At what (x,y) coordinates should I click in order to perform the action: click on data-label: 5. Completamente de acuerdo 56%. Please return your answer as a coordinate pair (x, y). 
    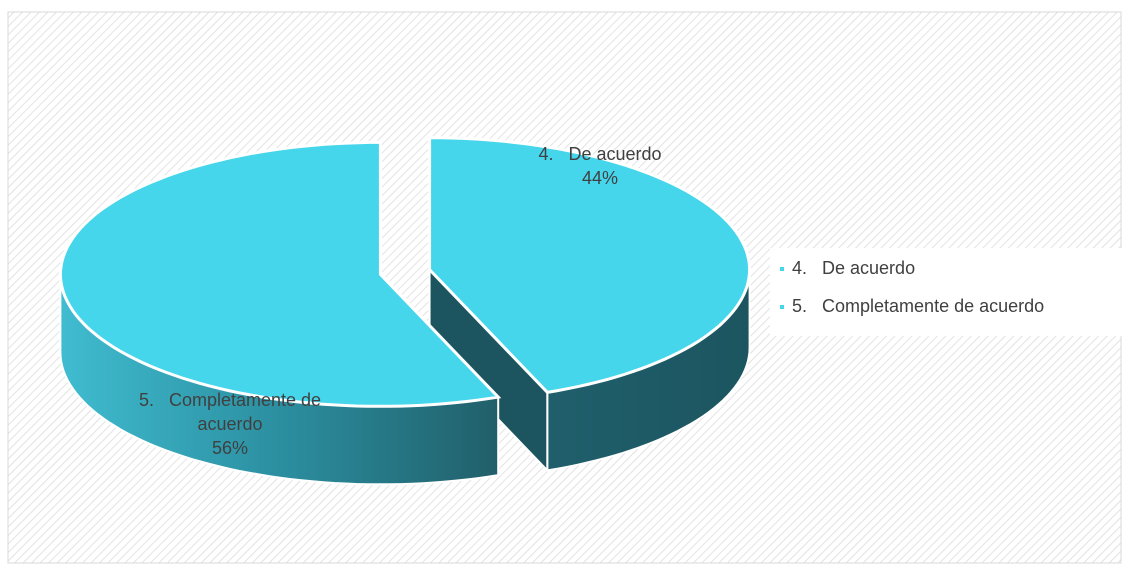
    Looking at the image, I should click on (230, 424).